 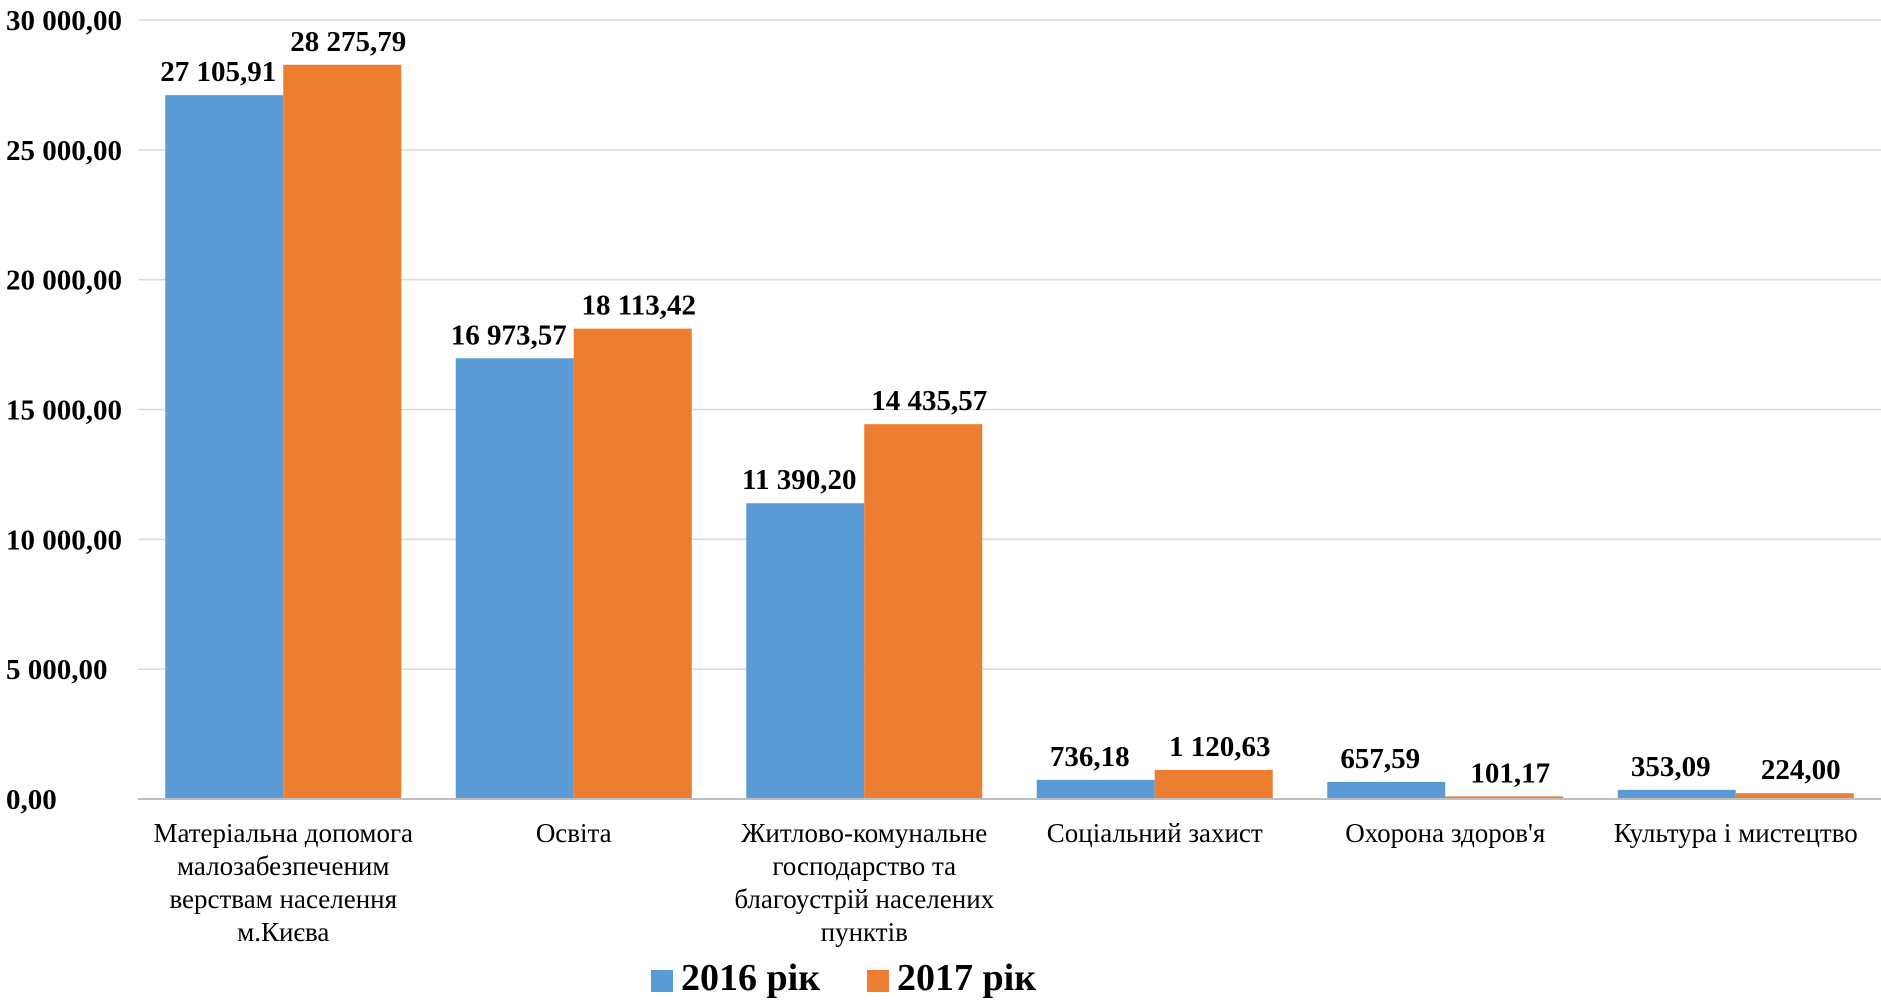 What do you see at coordinates (799, 480) in the screenshot?
I see `data-label: 11 390,20` at bounding box center [799, 480].